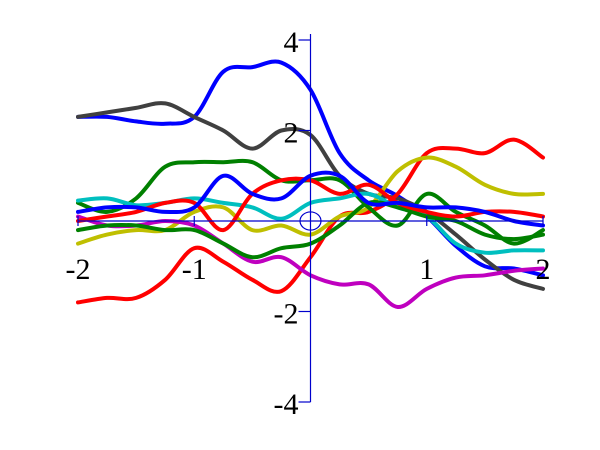  I want to click on y-tick-label: 2, so click(291, 133).